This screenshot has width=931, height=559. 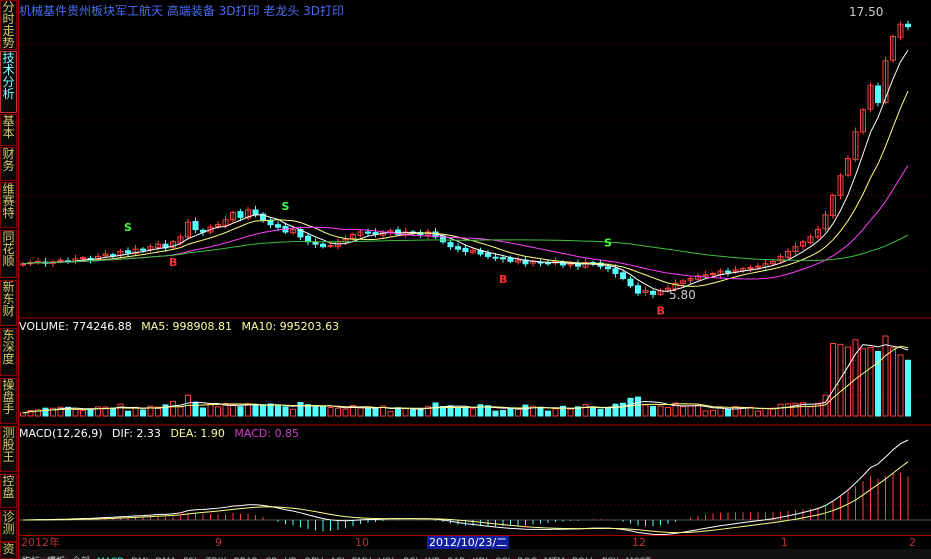 What do you see at coordinates (8, 254) in the screenshot?
I see `sidebar-tab: 同花顺` at bounding box center [8, 254].